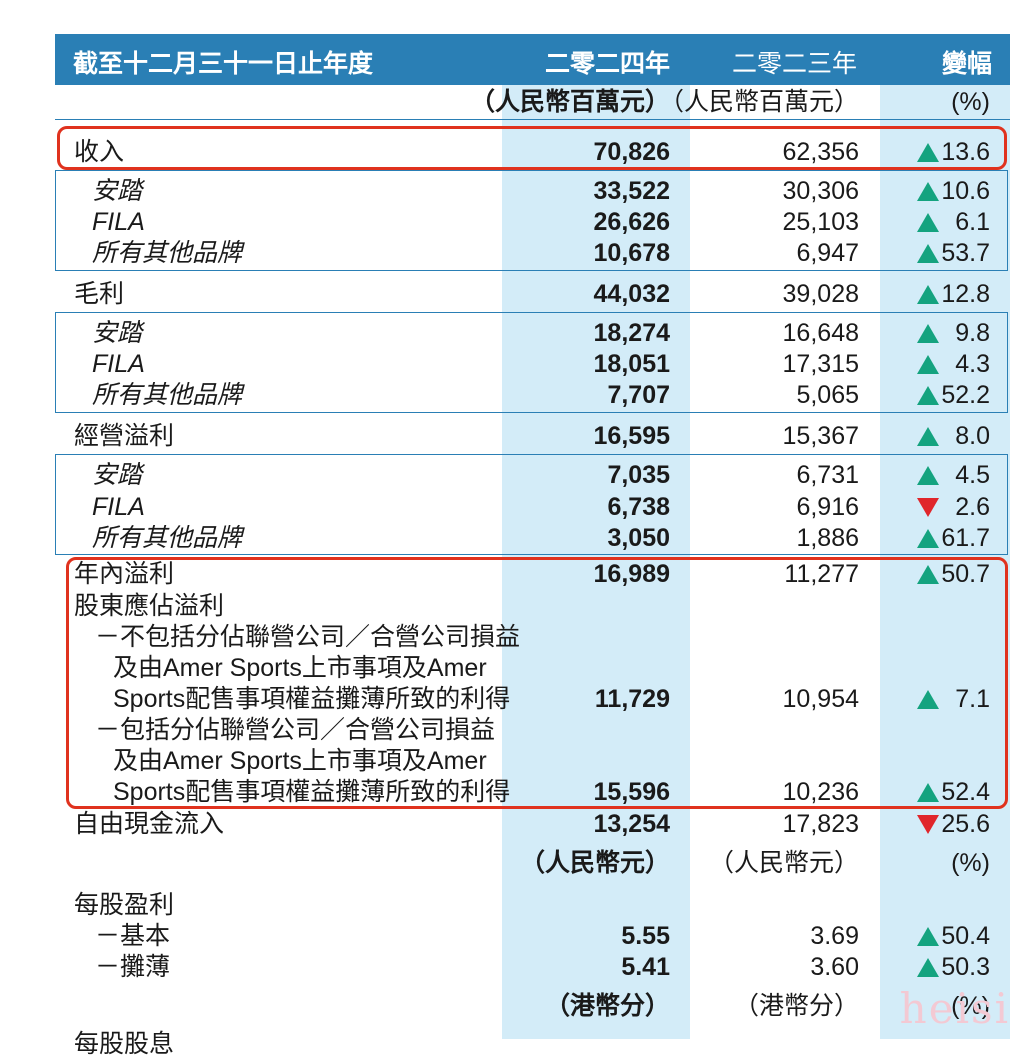 The image size is (1024, 1059). Describe the element at coordinates (631, 152) in the screenshot. I see `value-2024: 70,826` at that location.